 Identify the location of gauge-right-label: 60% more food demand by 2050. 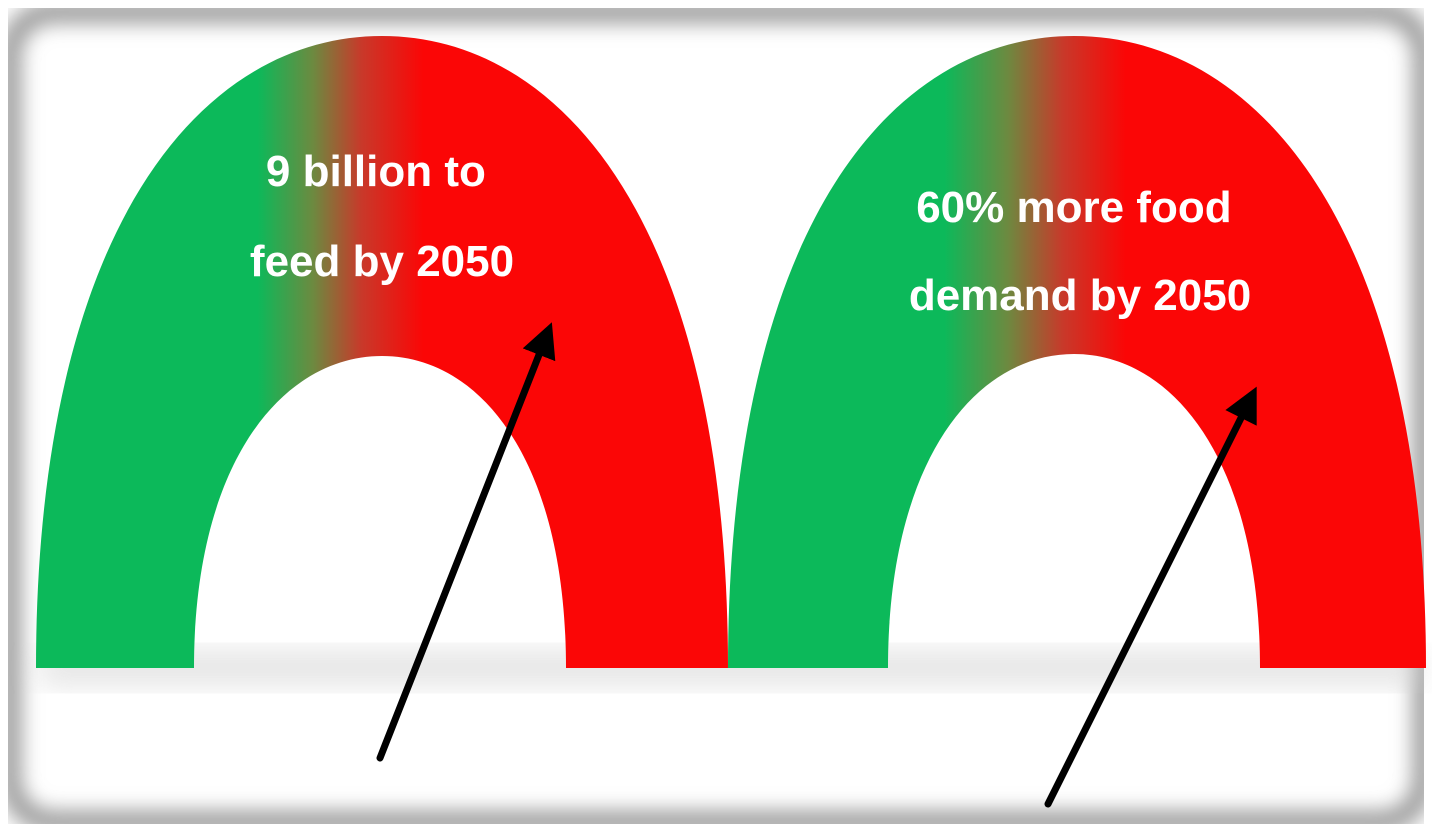
(1080, 251).